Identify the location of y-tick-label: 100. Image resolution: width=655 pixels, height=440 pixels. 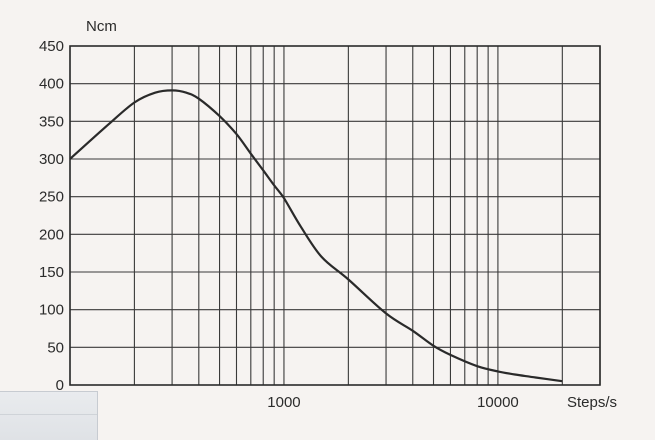
(51, 310).